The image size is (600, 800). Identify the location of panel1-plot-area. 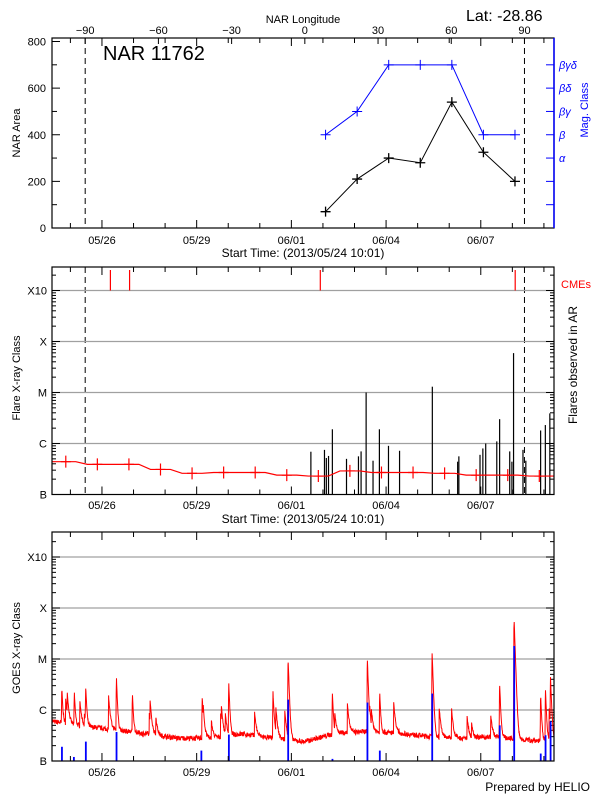
(420, 138).